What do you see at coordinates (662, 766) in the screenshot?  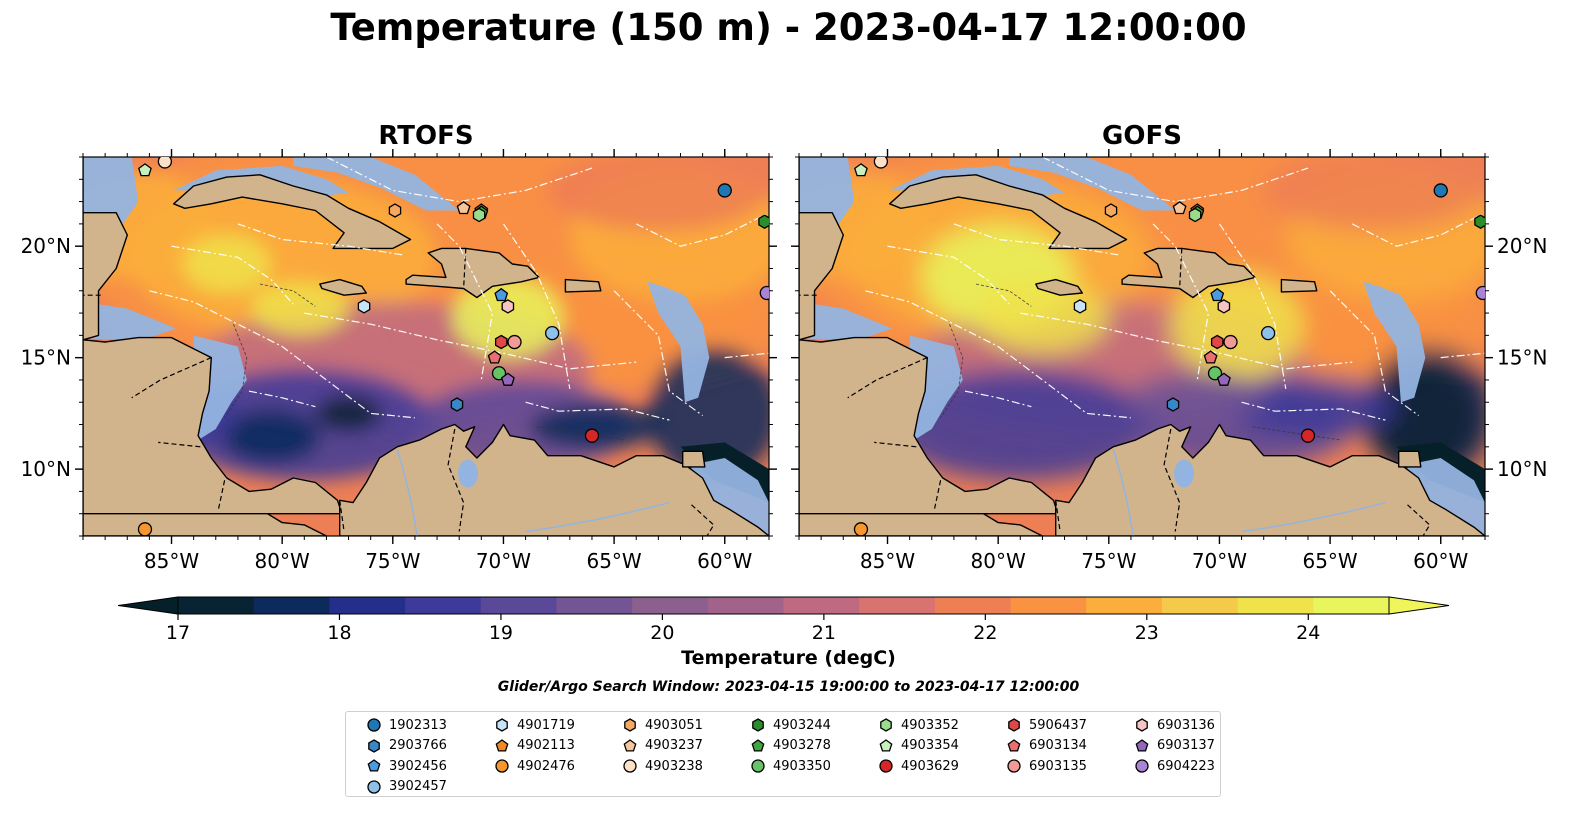 I see `legend-item-4903238: 4903238` at bounding box center [662, 766].